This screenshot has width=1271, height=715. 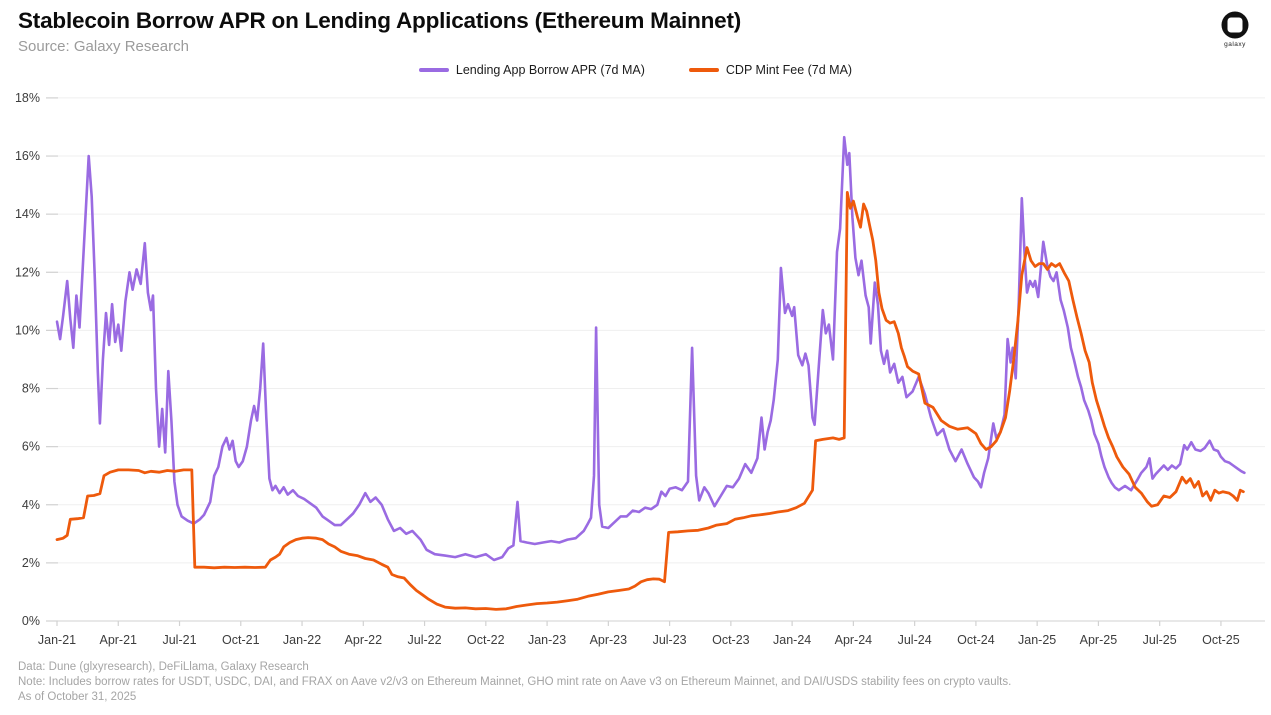 What do you see at coordinates (976, 640) in the screenshot?
I see `x-tick-label: Oct-24` at bounding box center [976, 640].